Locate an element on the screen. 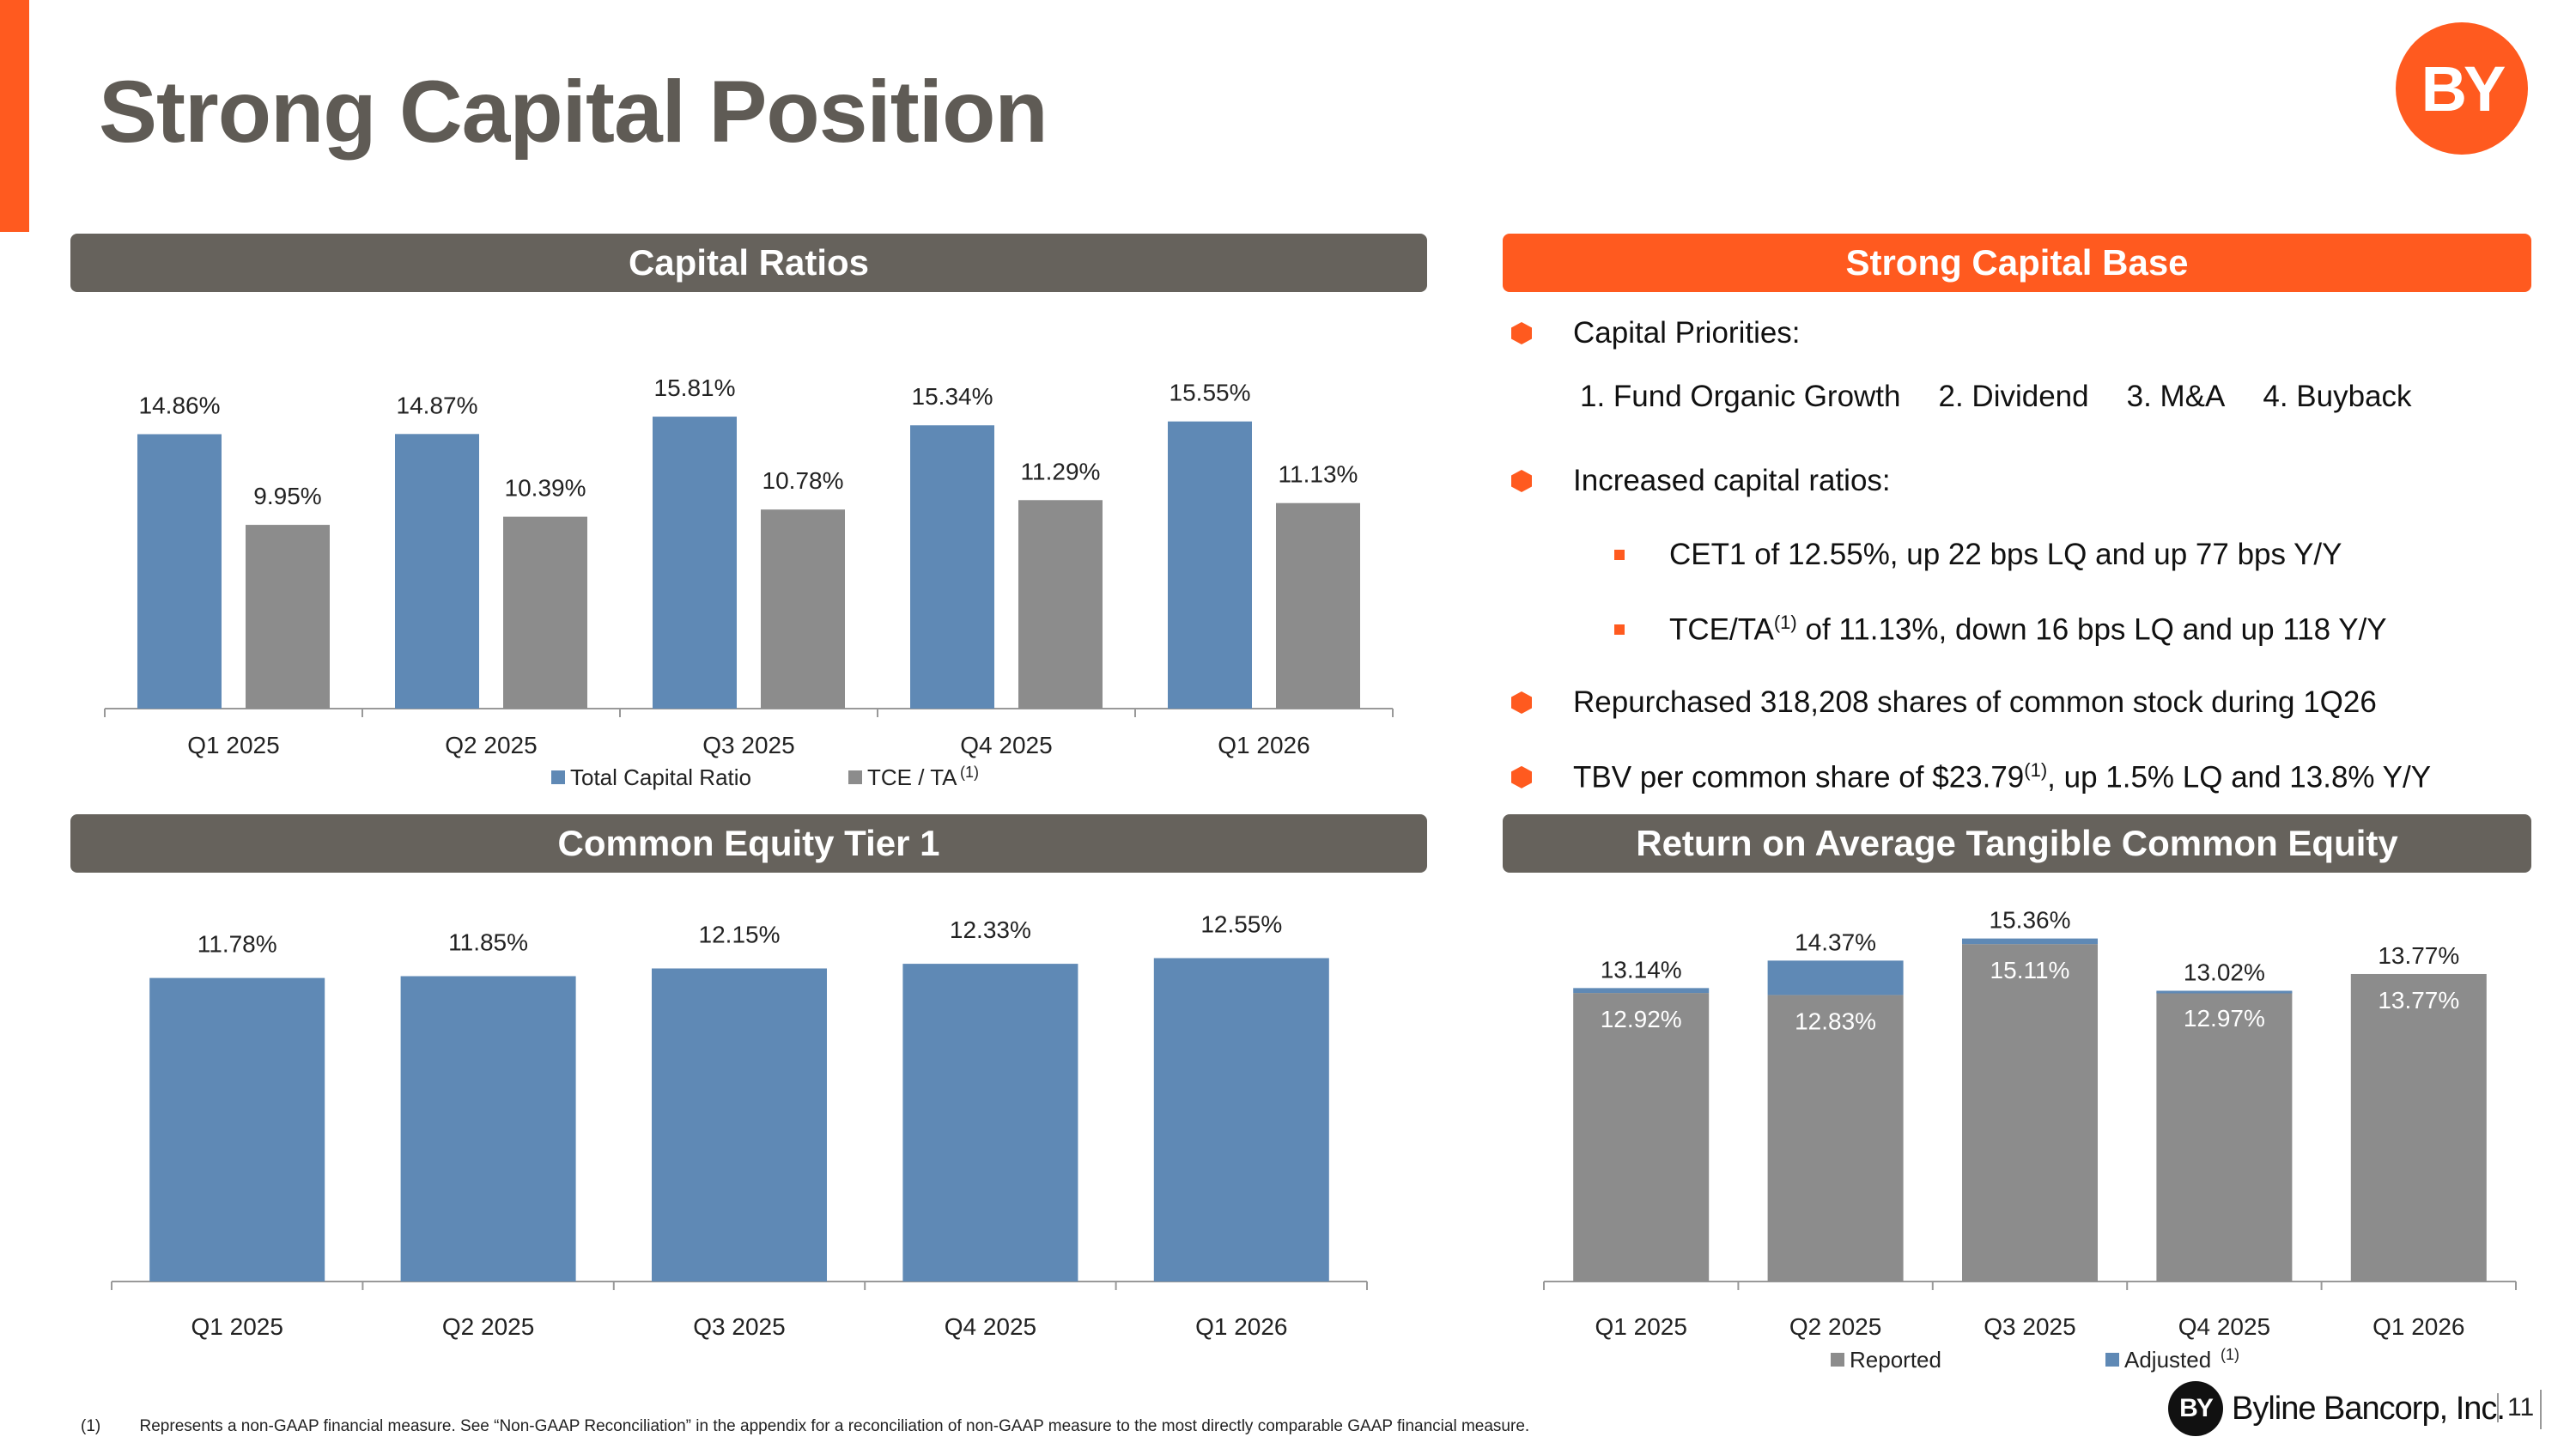 Image resolution: width=2576 pixels, height=1449 pixels. priority-item: 2. Dividend is located at coordinates (2013, 396).